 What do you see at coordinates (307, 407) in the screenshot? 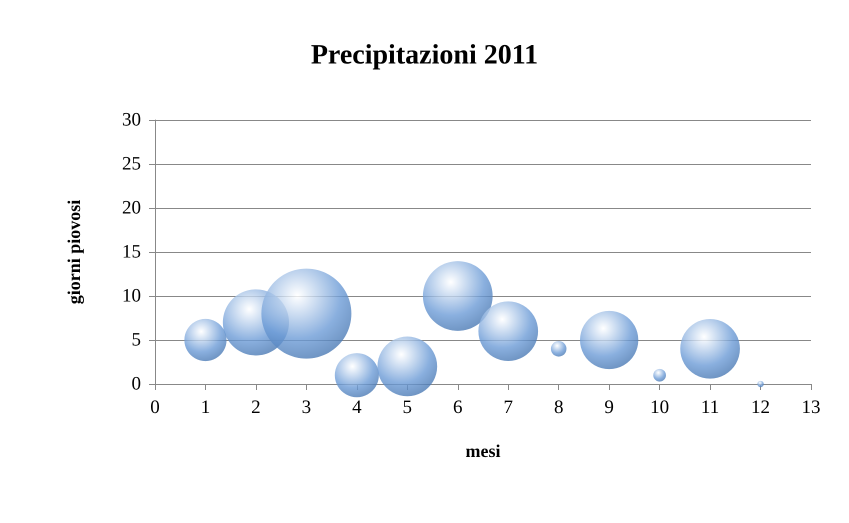
I see `x-tick-label: 3` at bounding box center [307, 407].